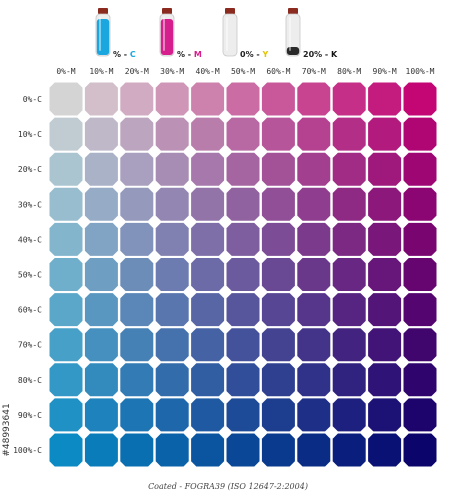  I want to click on ink-bottles: % - C % - M 0% - Y 20% - K, so click(216, 33).